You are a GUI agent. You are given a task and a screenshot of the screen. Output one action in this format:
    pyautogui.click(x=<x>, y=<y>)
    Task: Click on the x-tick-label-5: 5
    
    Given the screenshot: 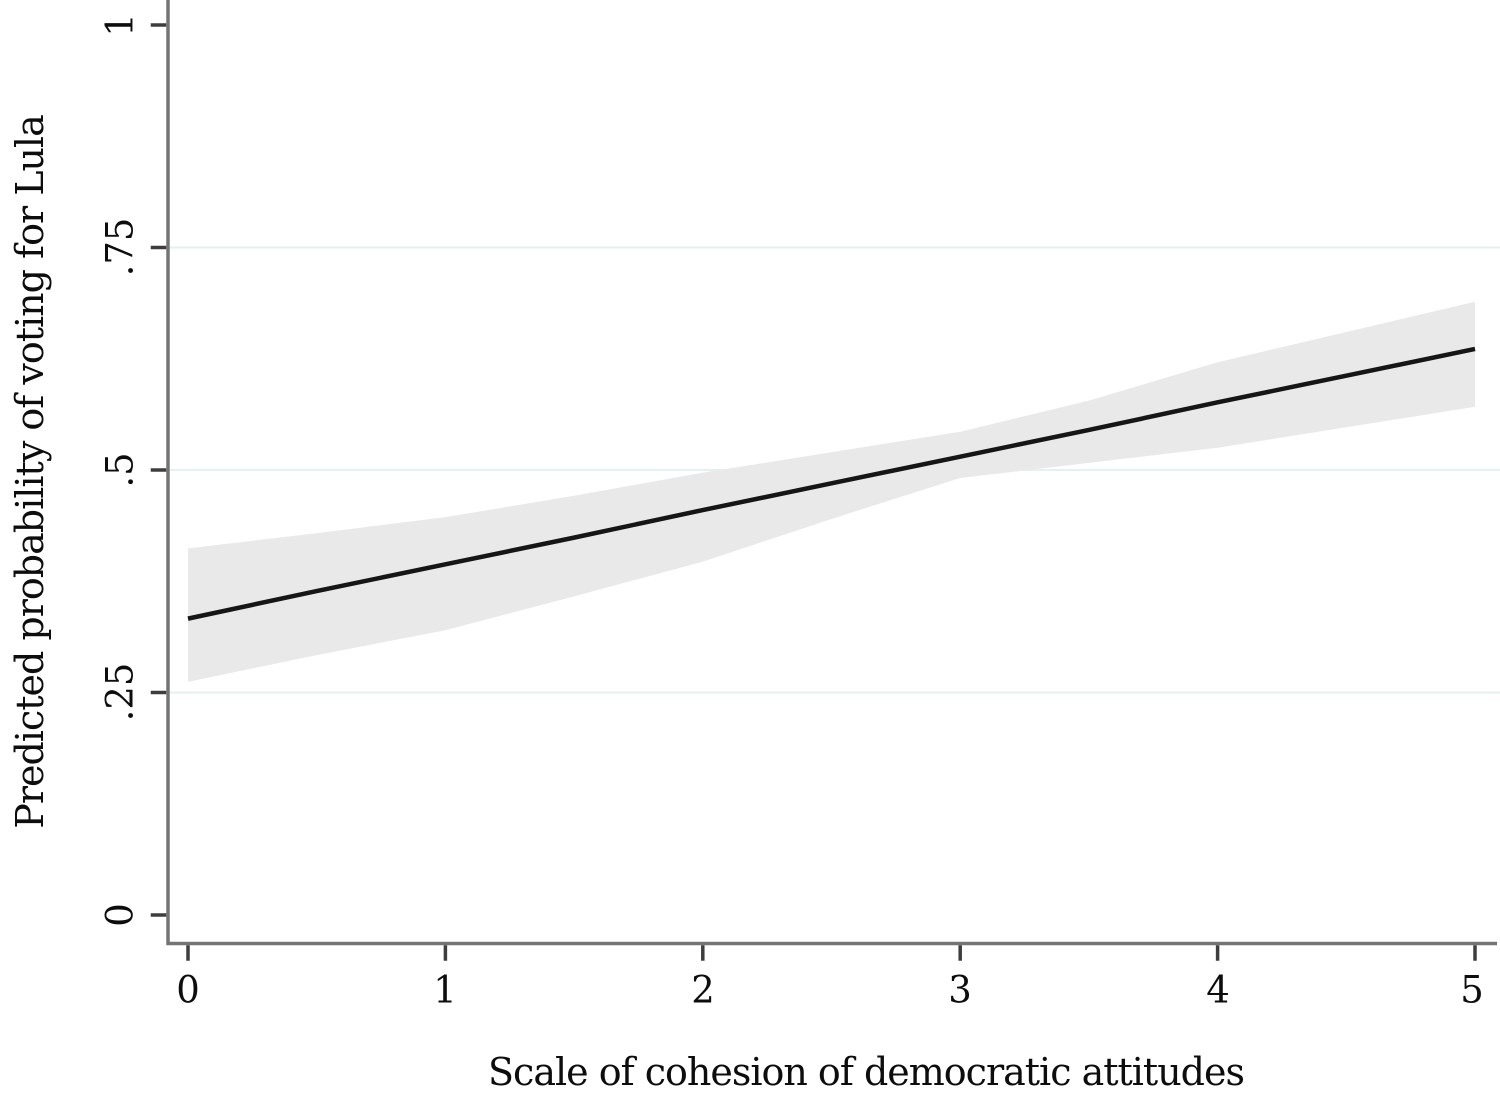 What is the action you would take?
    pyautogui.click(x=1472, y=990)
    